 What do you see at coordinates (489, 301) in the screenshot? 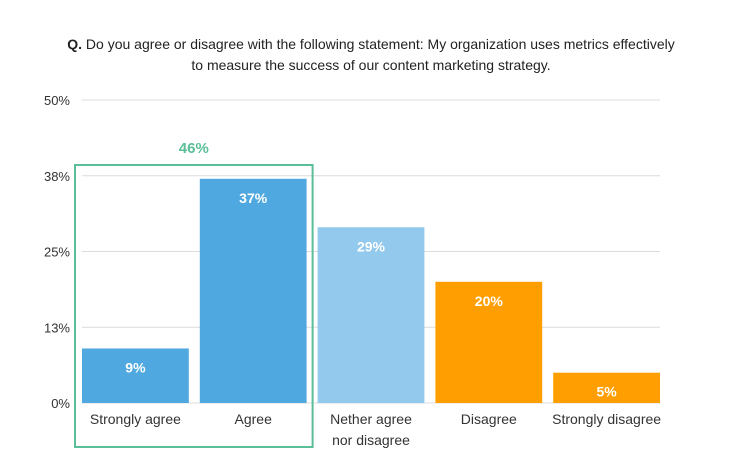
I see `bar-value-label: 20%` at bounding box center [489, 301].